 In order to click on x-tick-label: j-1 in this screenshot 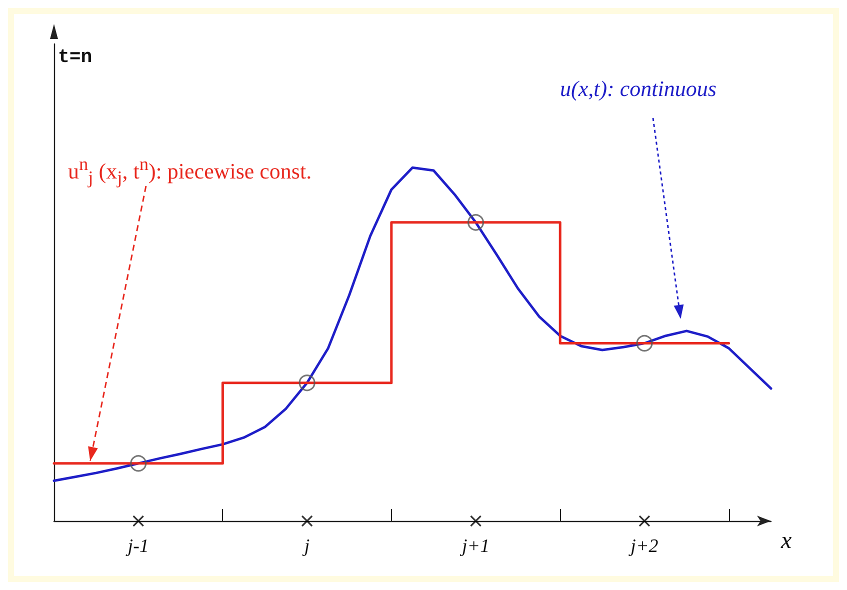, I will do `click(136, 546)`.